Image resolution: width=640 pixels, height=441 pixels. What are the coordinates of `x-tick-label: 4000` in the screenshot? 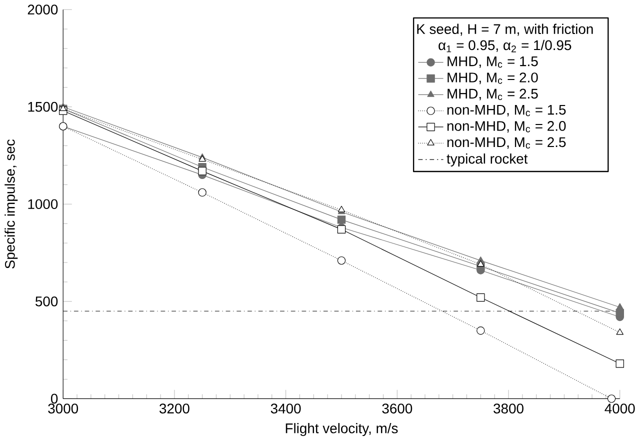 It's located at (619, 409).